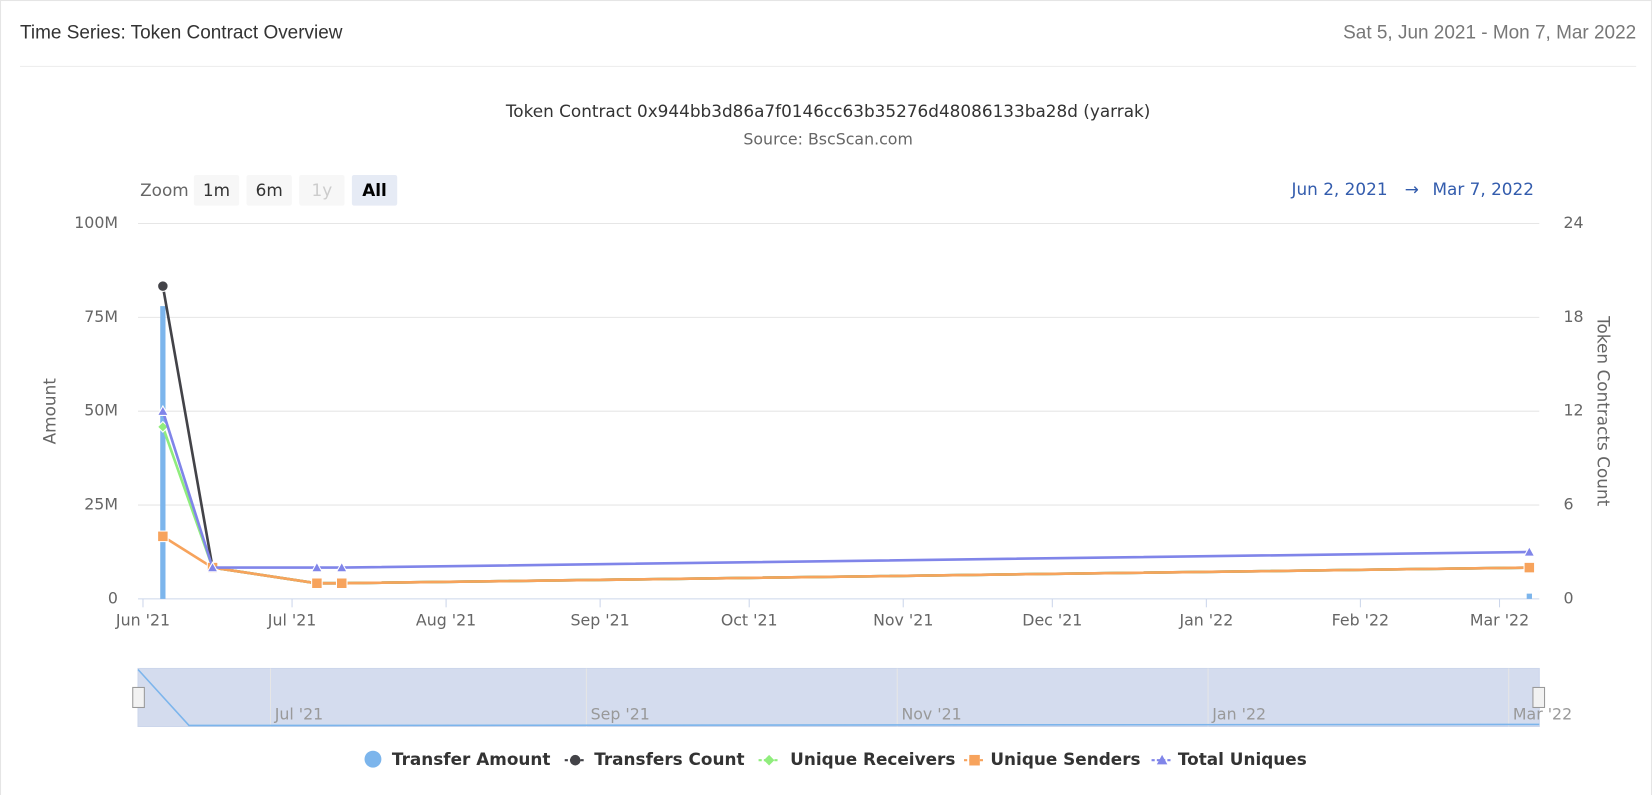 The width and height of the screenshot is (1652, 795). I want to click on x-tick-label: Mar '22, so click(1499, 620).